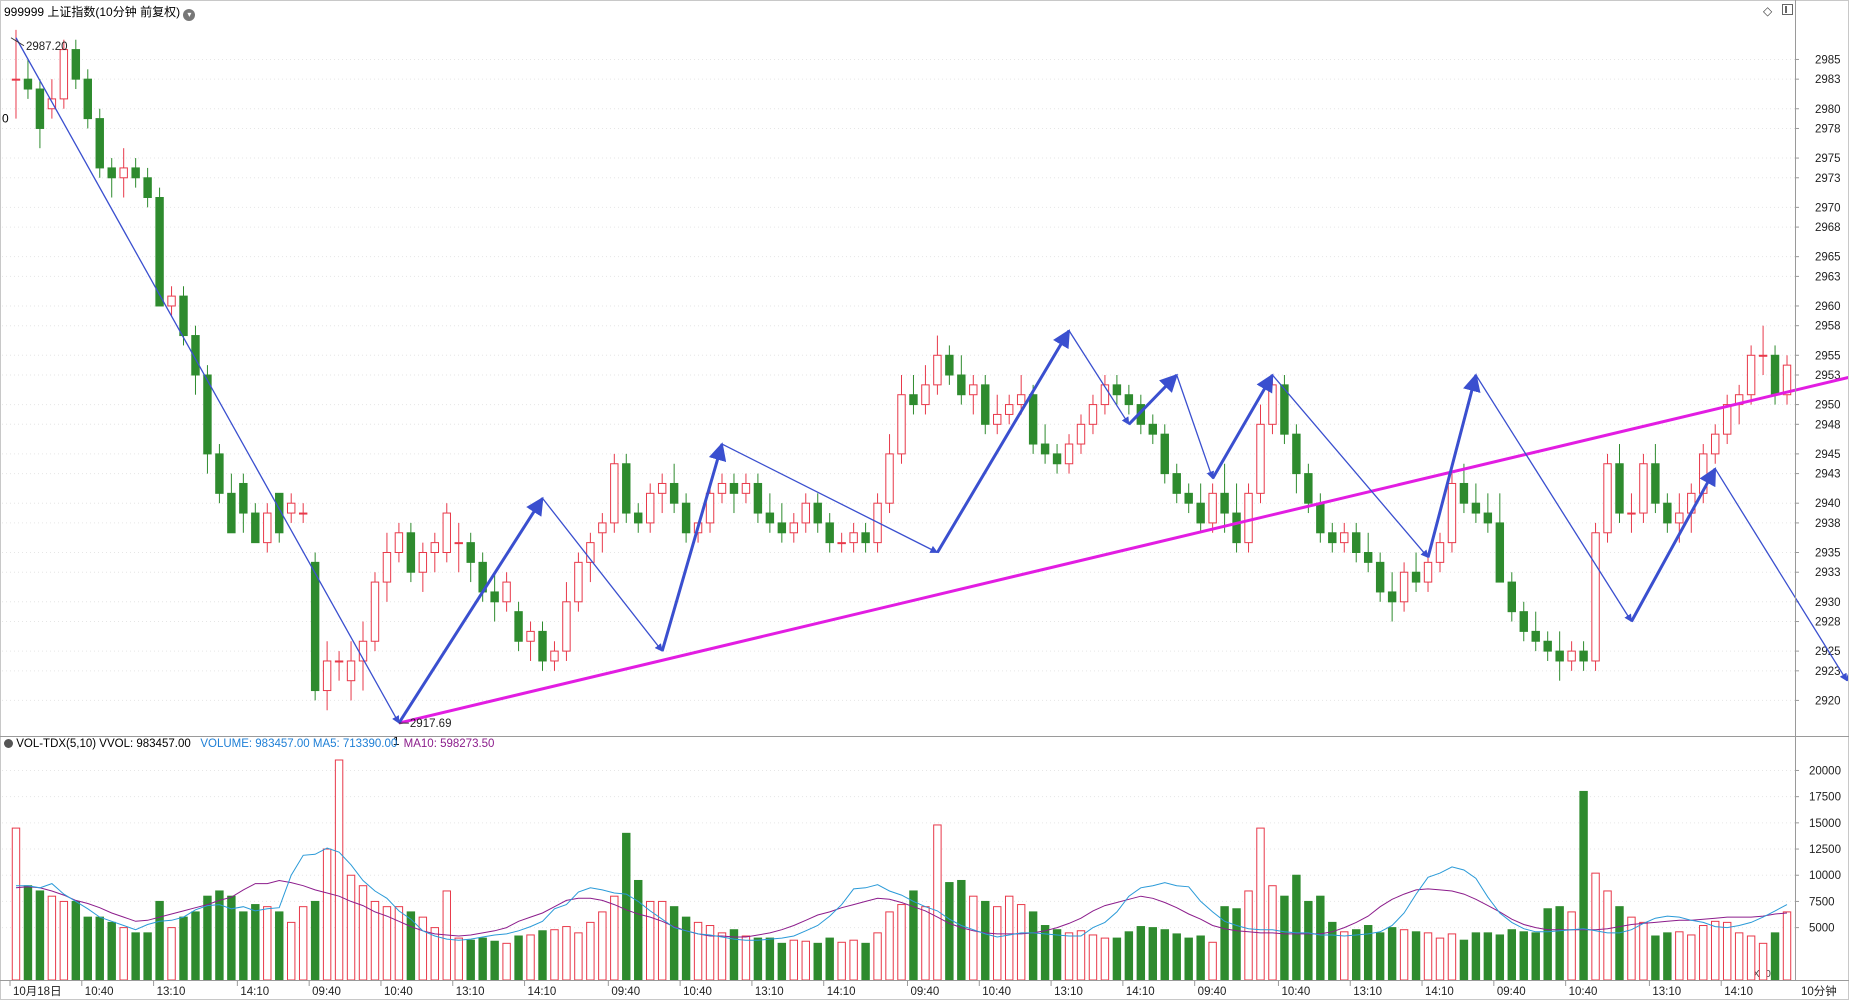 This screenshot has height=1005, width=1849. I want to click on volume-ma-lines, so click(901, 894).